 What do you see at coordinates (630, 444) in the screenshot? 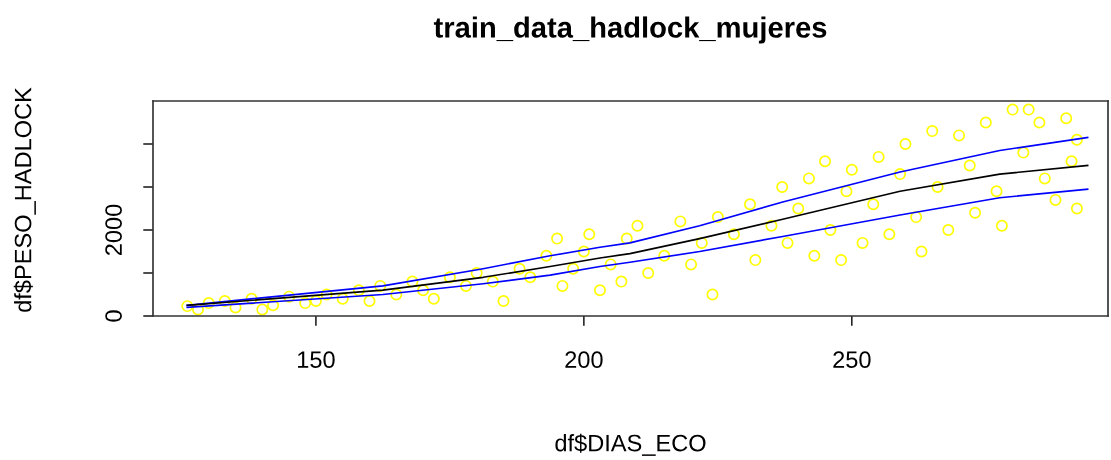
I see `x-axis-title: df$DIAS_ECO` at bounding box center [630, 444].